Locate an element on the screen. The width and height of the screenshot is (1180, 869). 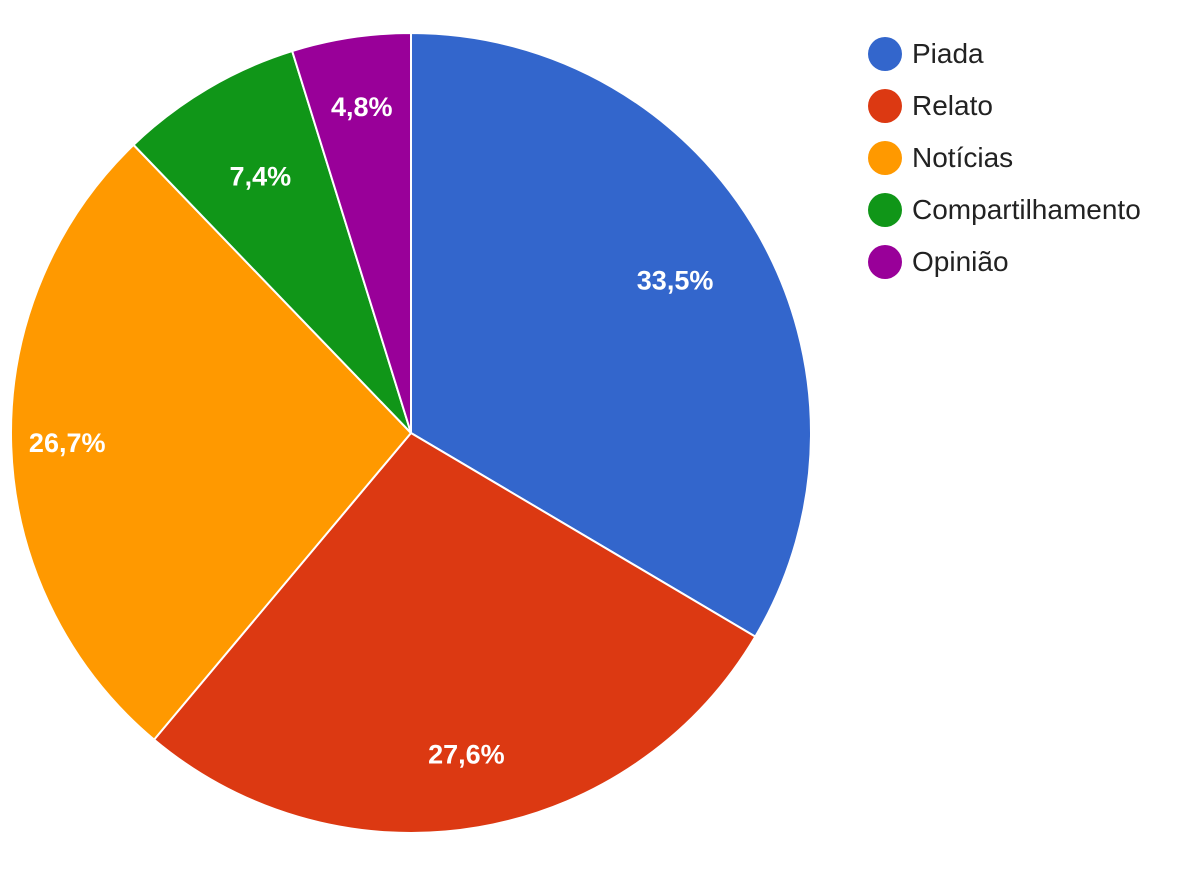
legend-item-noticias: Notícias is located at coordinates (1004, 158).